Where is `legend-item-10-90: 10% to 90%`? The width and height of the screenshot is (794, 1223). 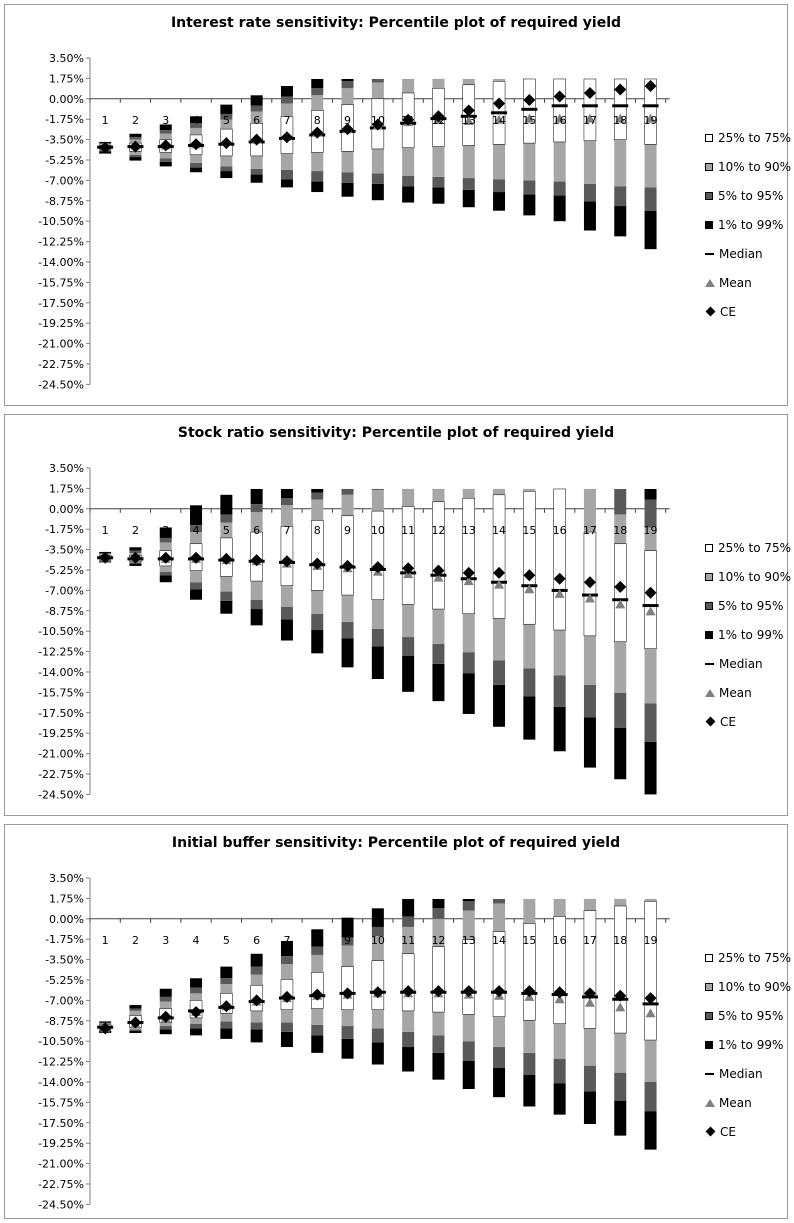 legend-item-10-90: 10% to 90% is located at coordinates (748, 576).